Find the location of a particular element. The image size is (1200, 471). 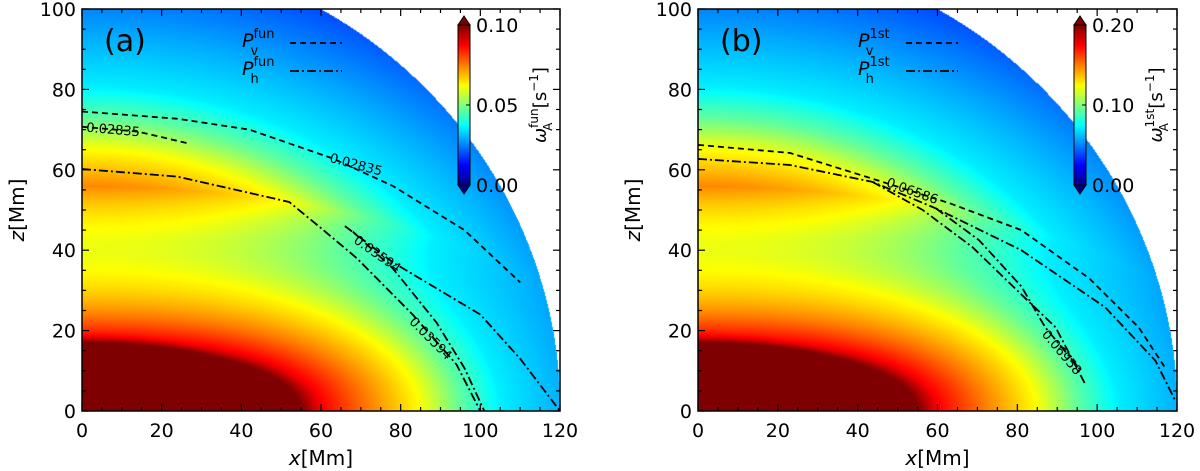

colorbar-label: ω1stA [s−1] is located at coordinates (1157, 104).